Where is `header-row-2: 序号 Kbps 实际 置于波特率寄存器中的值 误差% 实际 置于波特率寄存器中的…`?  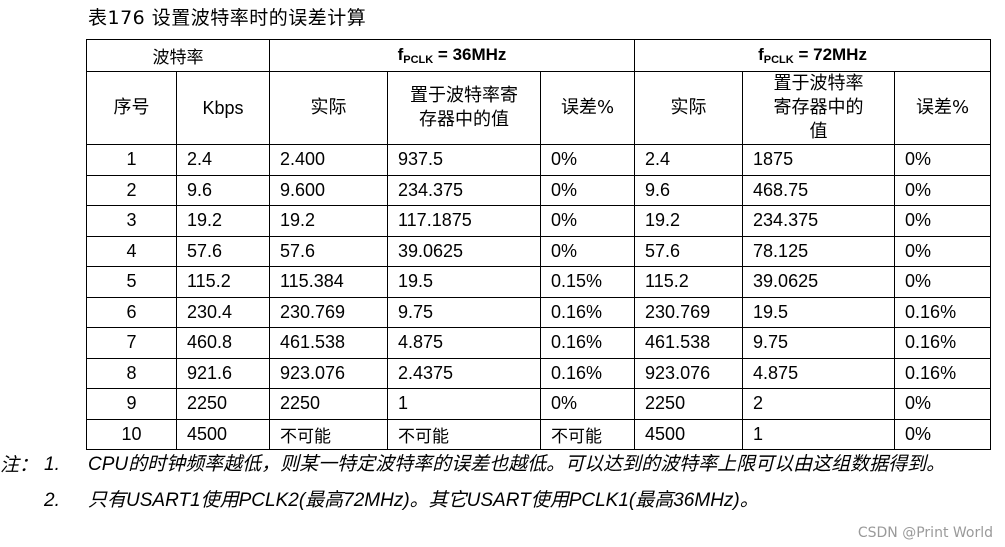
header-row-2: 序号 Kbps 实际 置于波特率寄存器中的值 误差% 实际 置于波特率寄存器中的… is located at coordinates (539, 108).